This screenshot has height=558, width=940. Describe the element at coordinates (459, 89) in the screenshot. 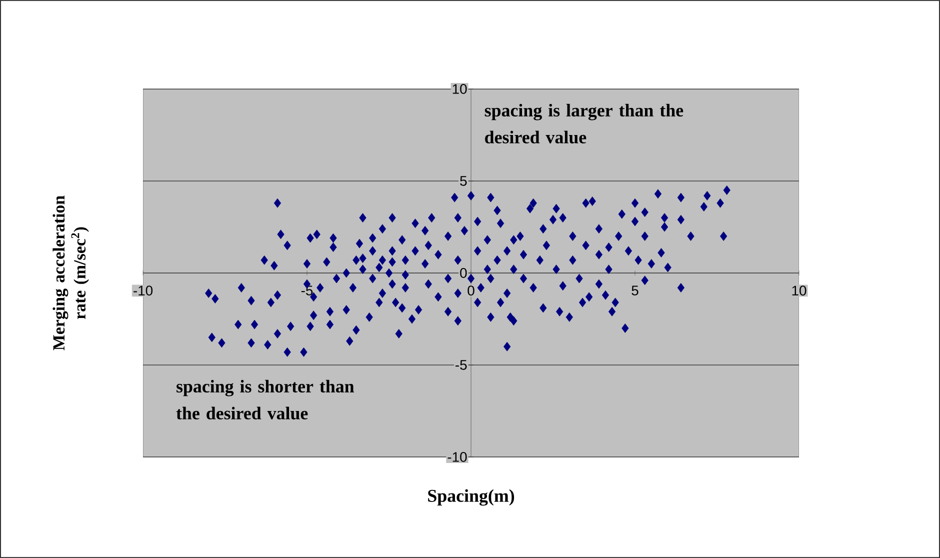

I see `y-tick-label: 10` at that location.